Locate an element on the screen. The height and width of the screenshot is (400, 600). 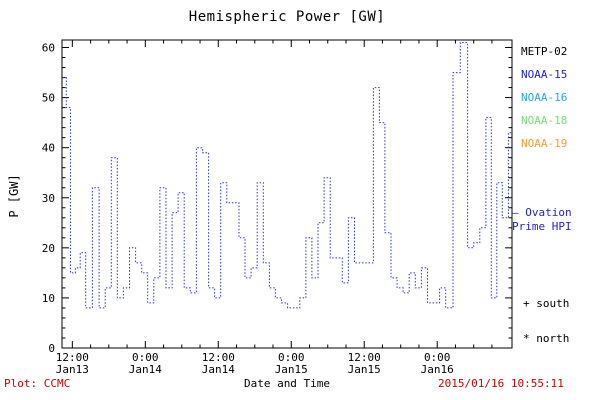
x-tick-date-label: Jan16 is located at coordinates (437, 369).